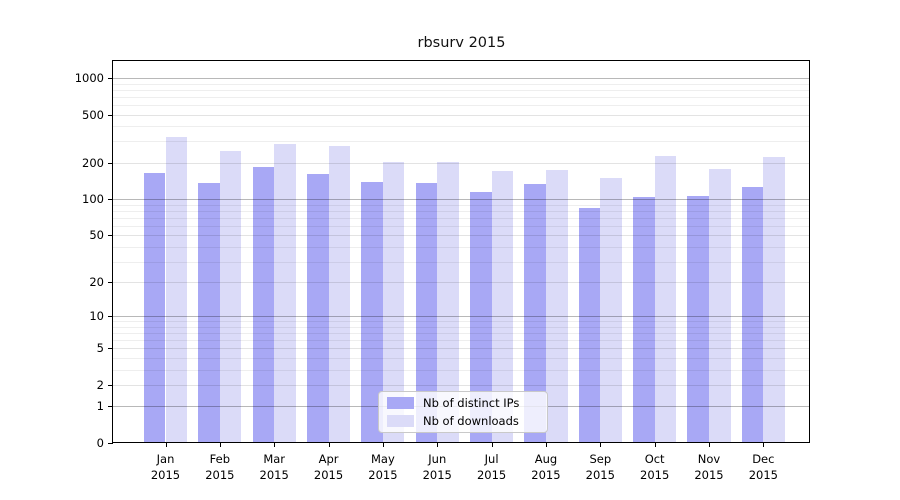 The image size is (900, 500). Describe the element at coordinates (720, 305) in the screenshot. I see `bar-downloads-nov` at that location.